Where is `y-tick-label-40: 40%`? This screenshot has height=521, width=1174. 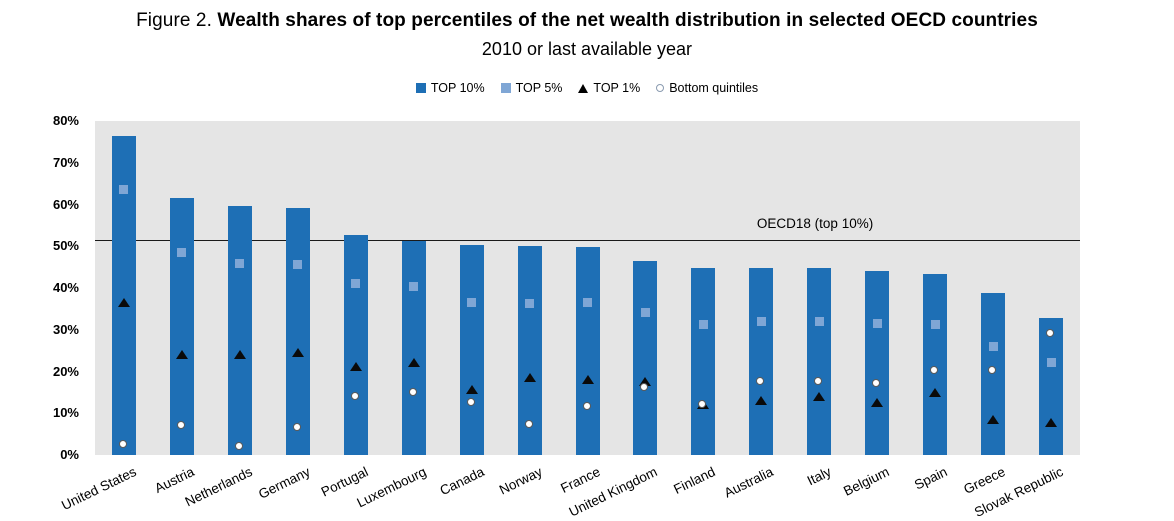 y-tick-label-40: 40% is located at coordinates (65, 287).